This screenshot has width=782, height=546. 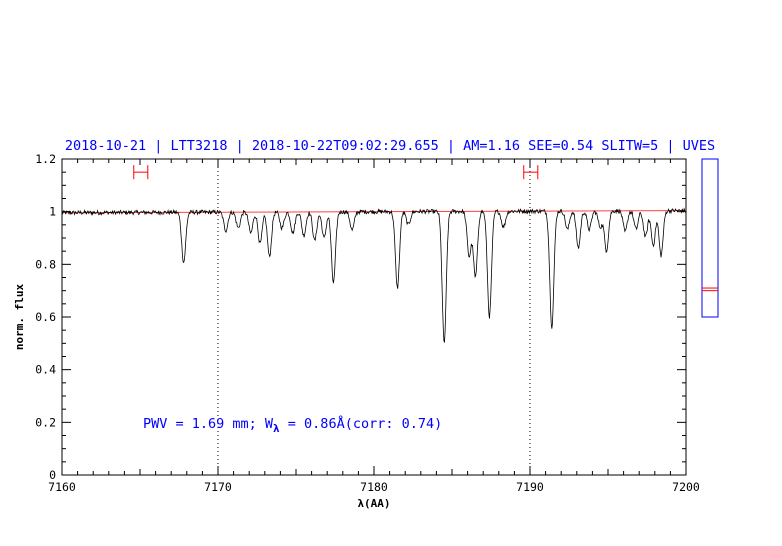 What do you see at coordinates (62, 487) in the screenshot?
I see `x-tick-label: 7160` at bounding box center [62, 487].